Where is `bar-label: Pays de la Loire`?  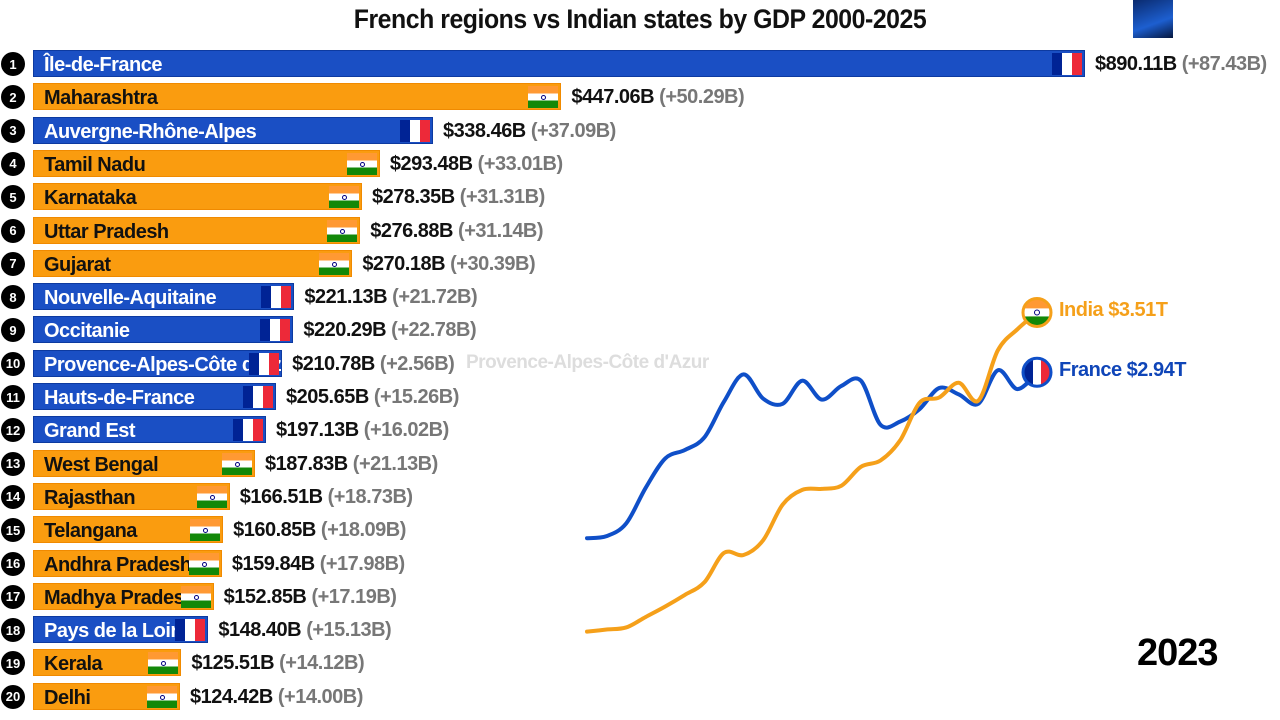
bar-label: Pays de la Loire is located at coordinates (116, 631).